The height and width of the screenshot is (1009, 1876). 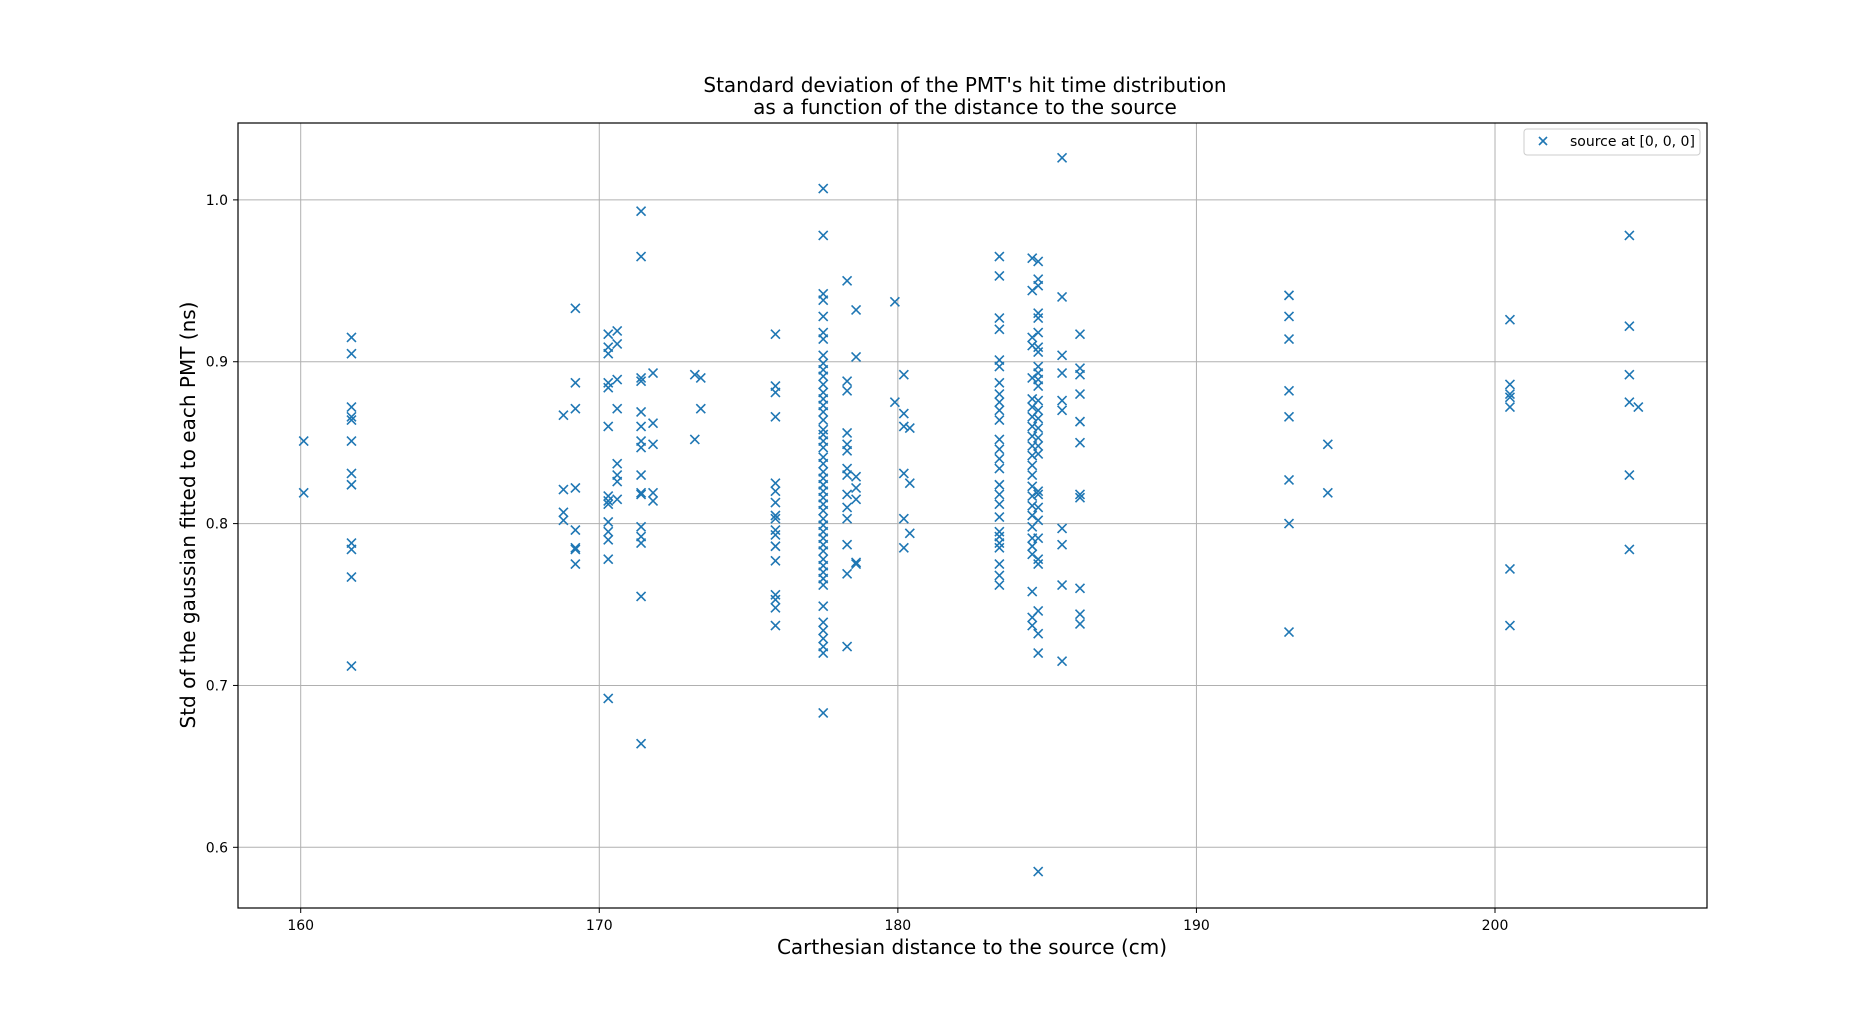 I want to click on x-axis-ticks: 160 170 180 190 200, so click(x=897, y=921).